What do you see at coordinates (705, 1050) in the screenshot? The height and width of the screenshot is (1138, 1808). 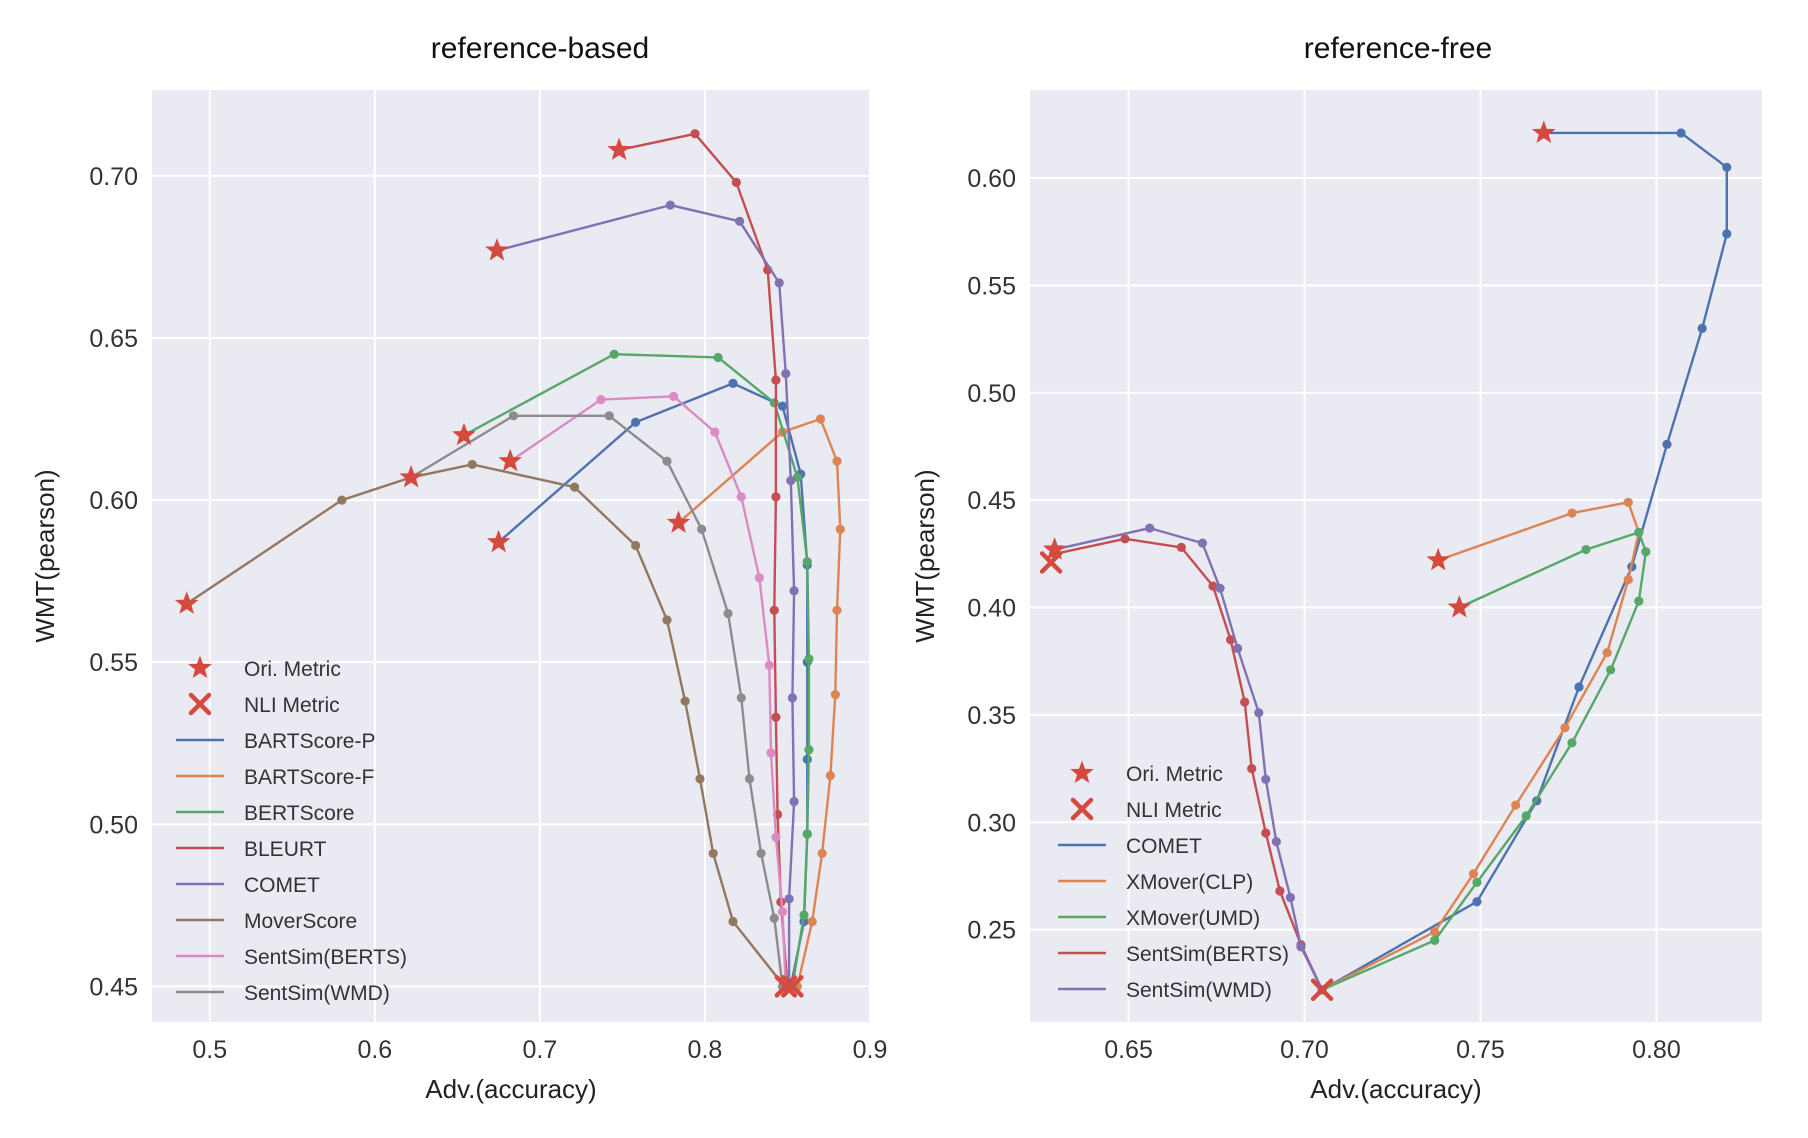 I see `x-tick-label: 0.8` at bounding box center [705, 1050].